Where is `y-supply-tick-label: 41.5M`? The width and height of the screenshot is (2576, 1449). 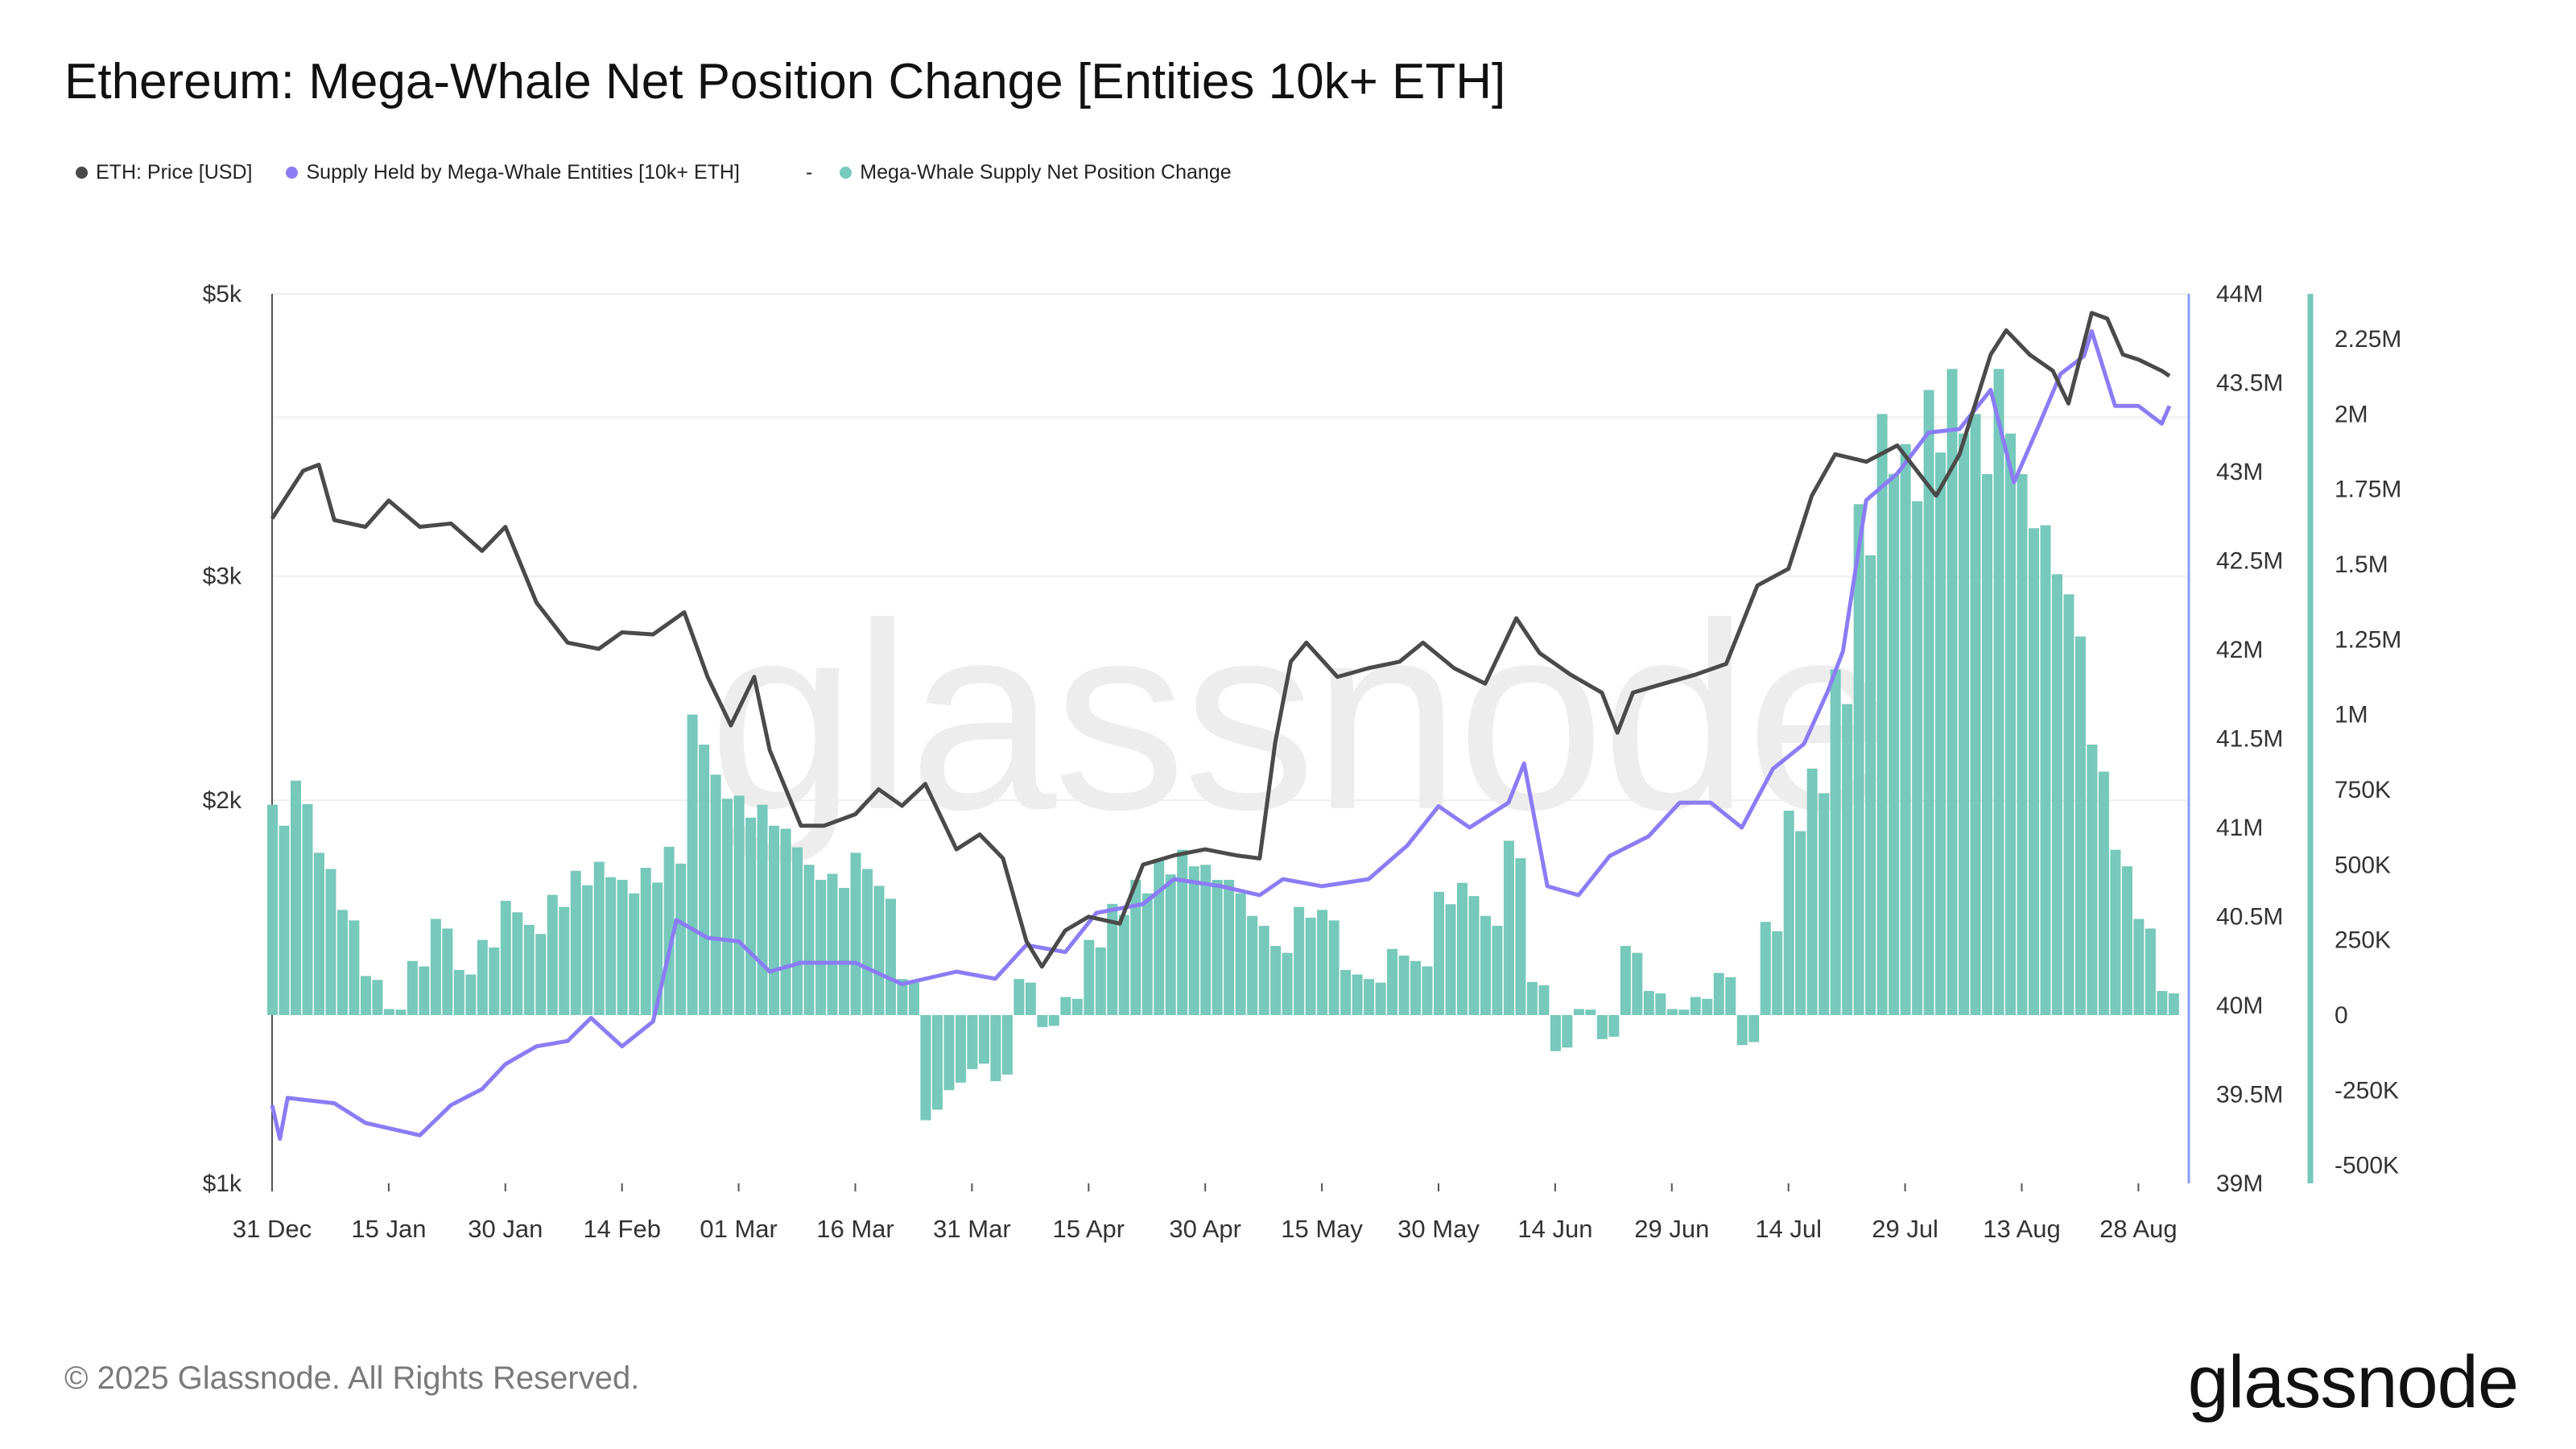 y-supply-tick-label: 41.5M is located at coordinates (2249, 739).